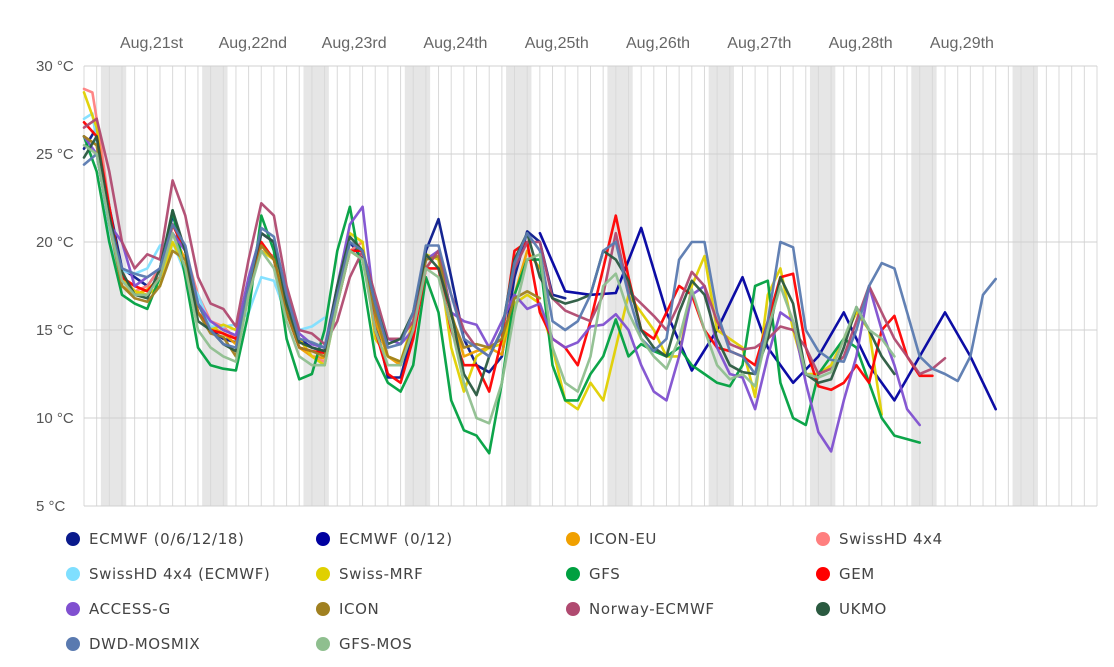 This screenshot has width=1114, height=667. I want to click on y-axis-tick-labels: 5 °C 10 °C 15 °C 20 °C 25 °C 30 °C, so click(55, 286).